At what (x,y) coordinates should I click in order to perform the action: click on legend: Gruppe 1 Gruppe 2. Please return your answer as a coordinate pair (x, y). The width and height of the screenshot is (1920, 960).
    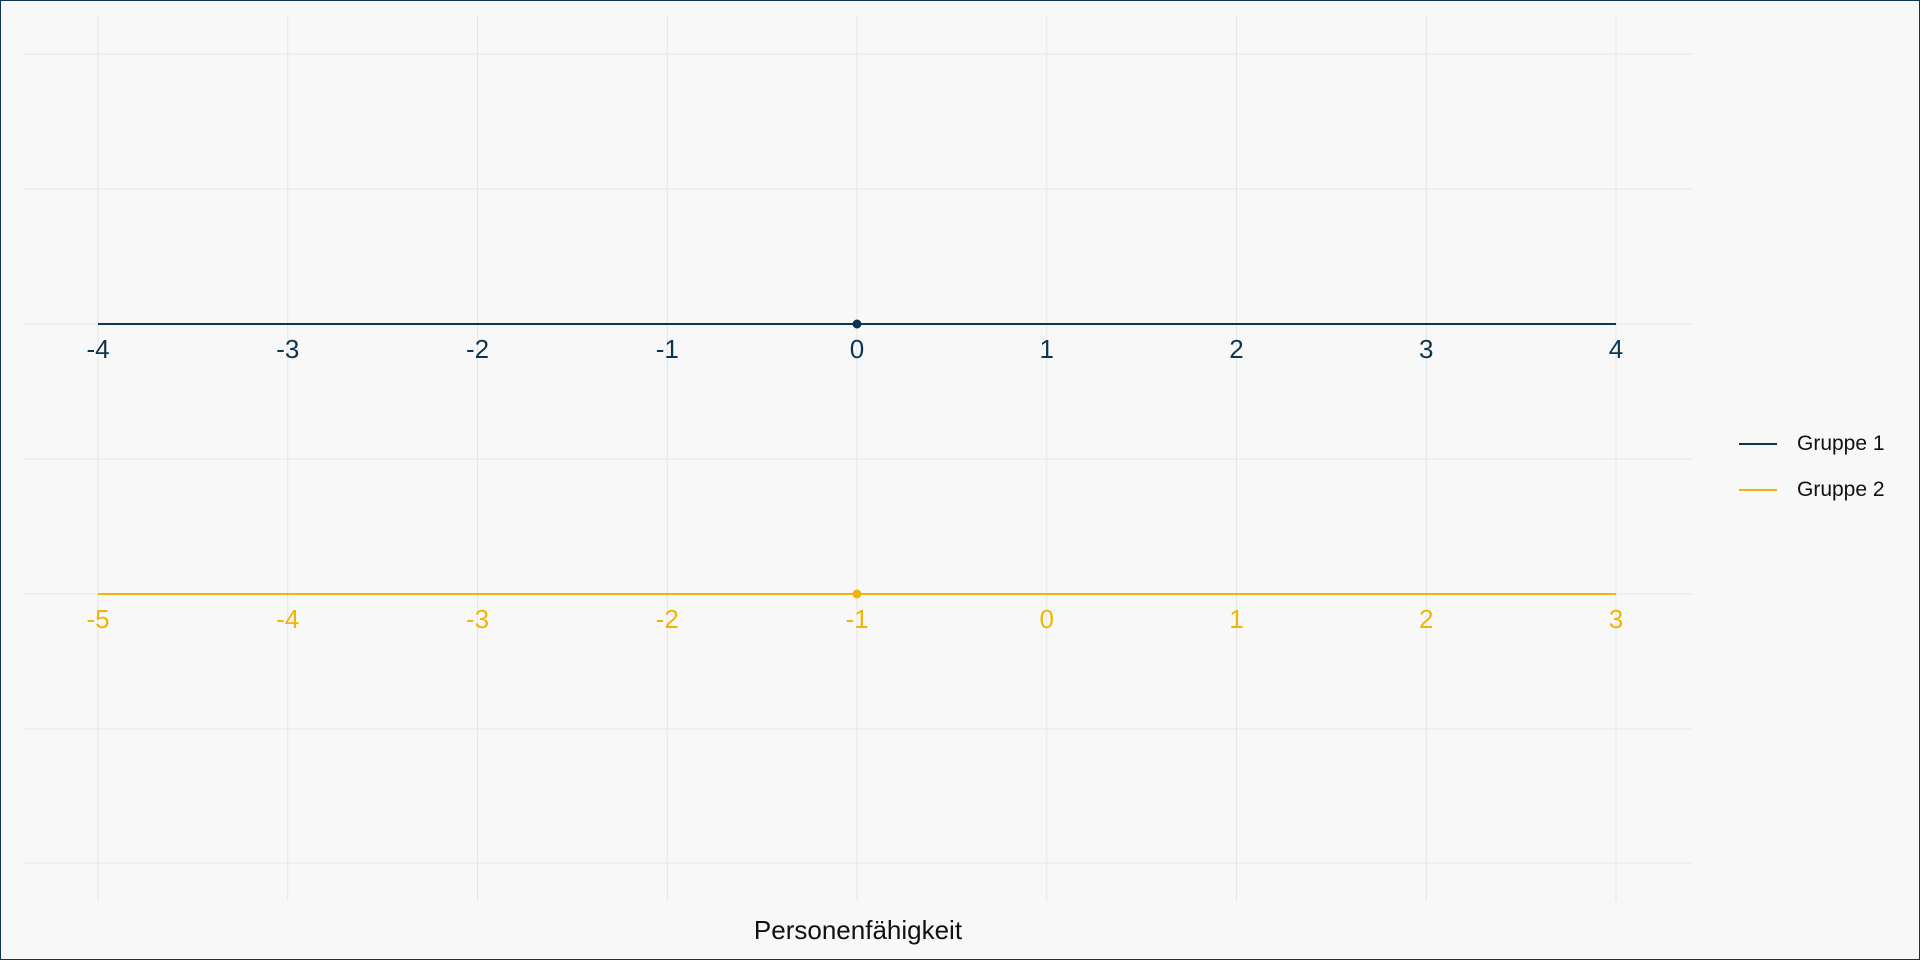
    Looking at the image, I should click on (1812, 467).